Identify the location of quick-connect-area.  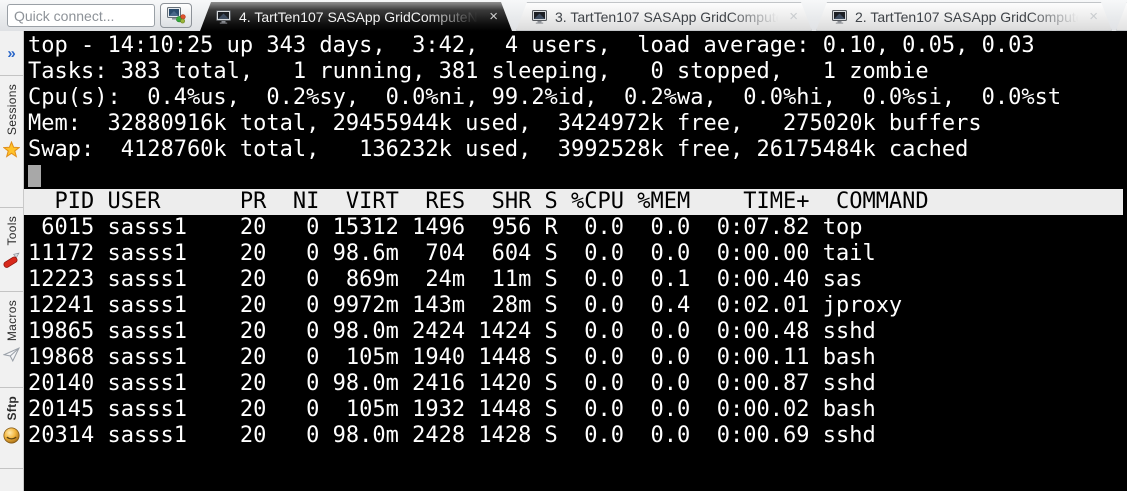
(100, 15).